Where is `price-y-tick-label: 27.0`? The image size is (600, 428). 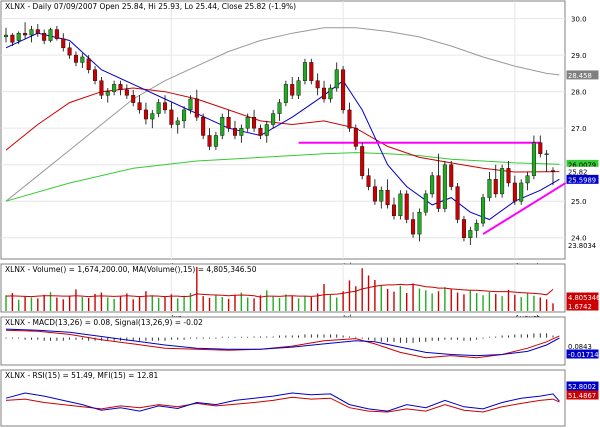 price-y-tick-label: 27.0 is located at coordinates (579, 129).